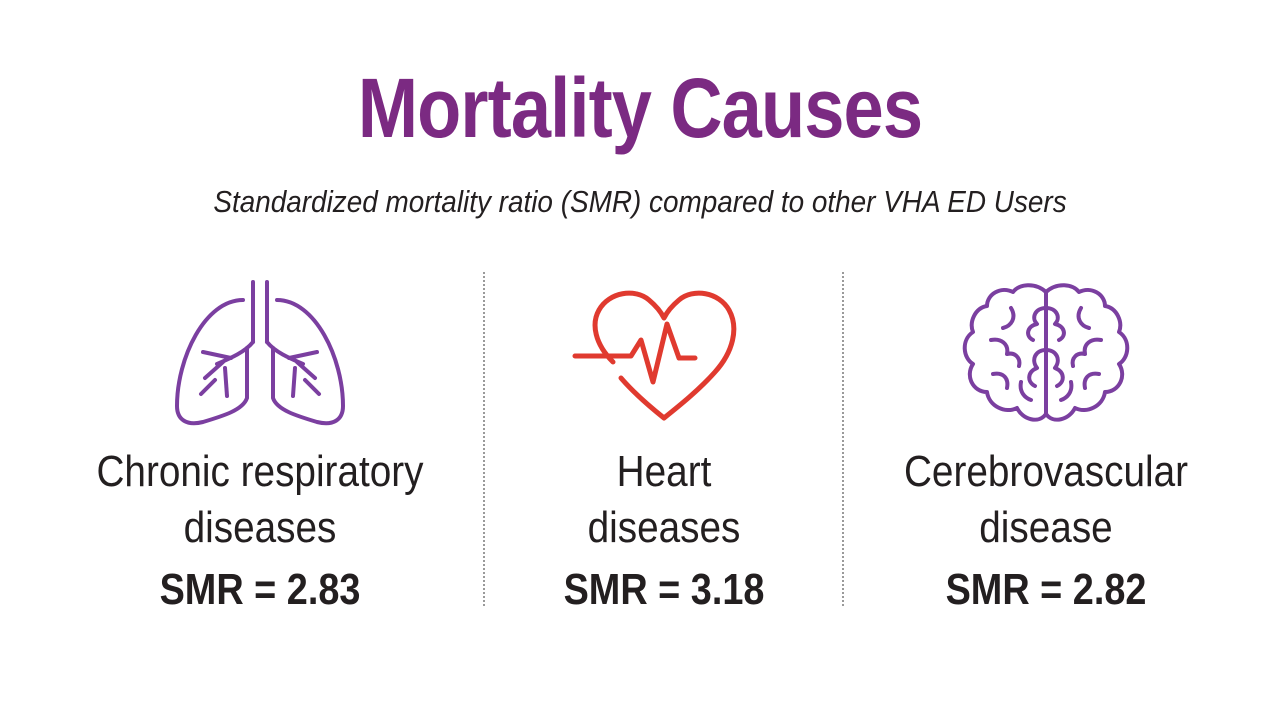 The width and height of the screenshot is (1280, 720). I want to click on heart-icon, so click(654, 355).